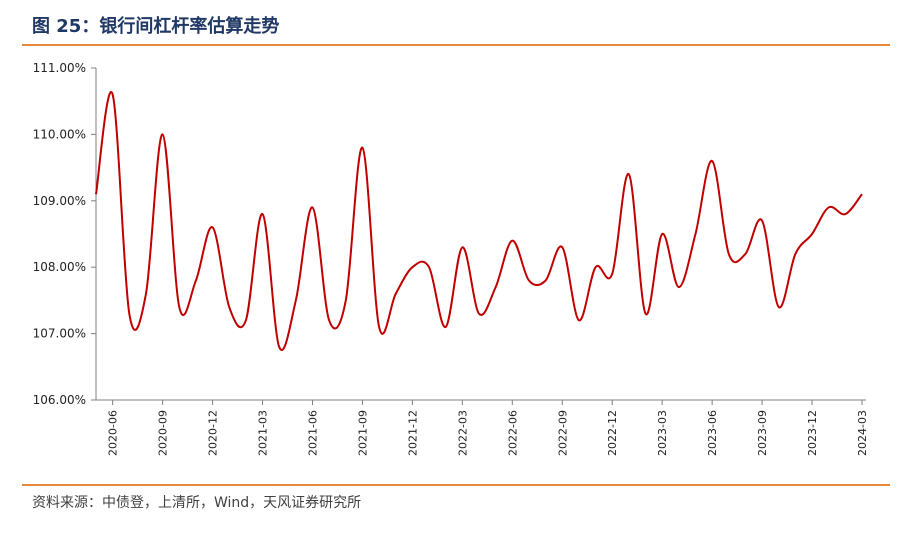 The width and height of the screenshot is (908, 540). Describe the element at coordinates (812, 433) in the screenshot. I see `x-tick-label: 2023-12` at that location.